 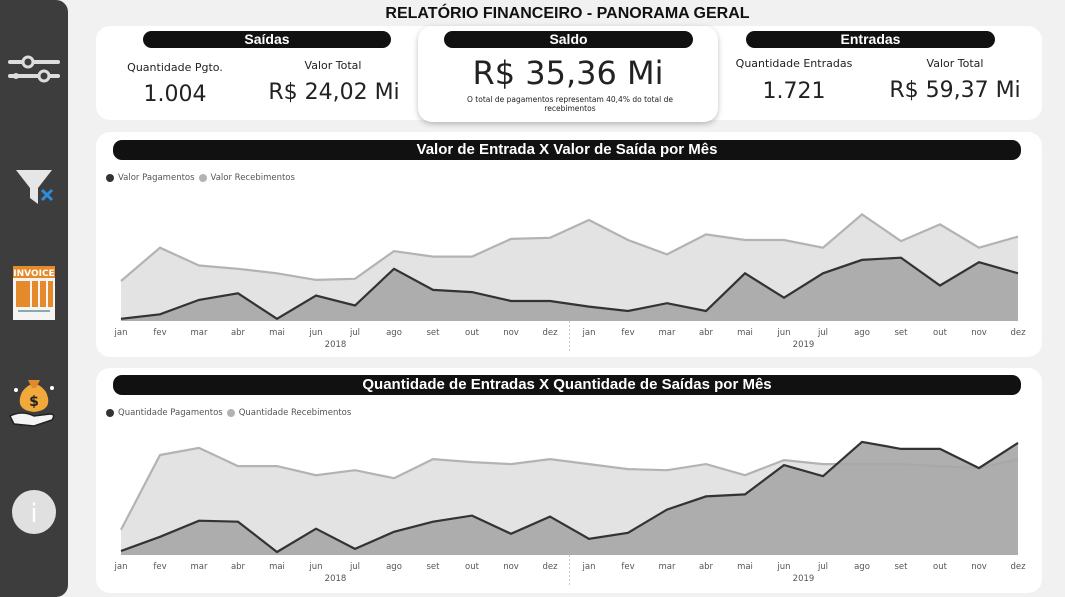 I want to click on invoice-label: INVOICE, so click(x=33, y=274).